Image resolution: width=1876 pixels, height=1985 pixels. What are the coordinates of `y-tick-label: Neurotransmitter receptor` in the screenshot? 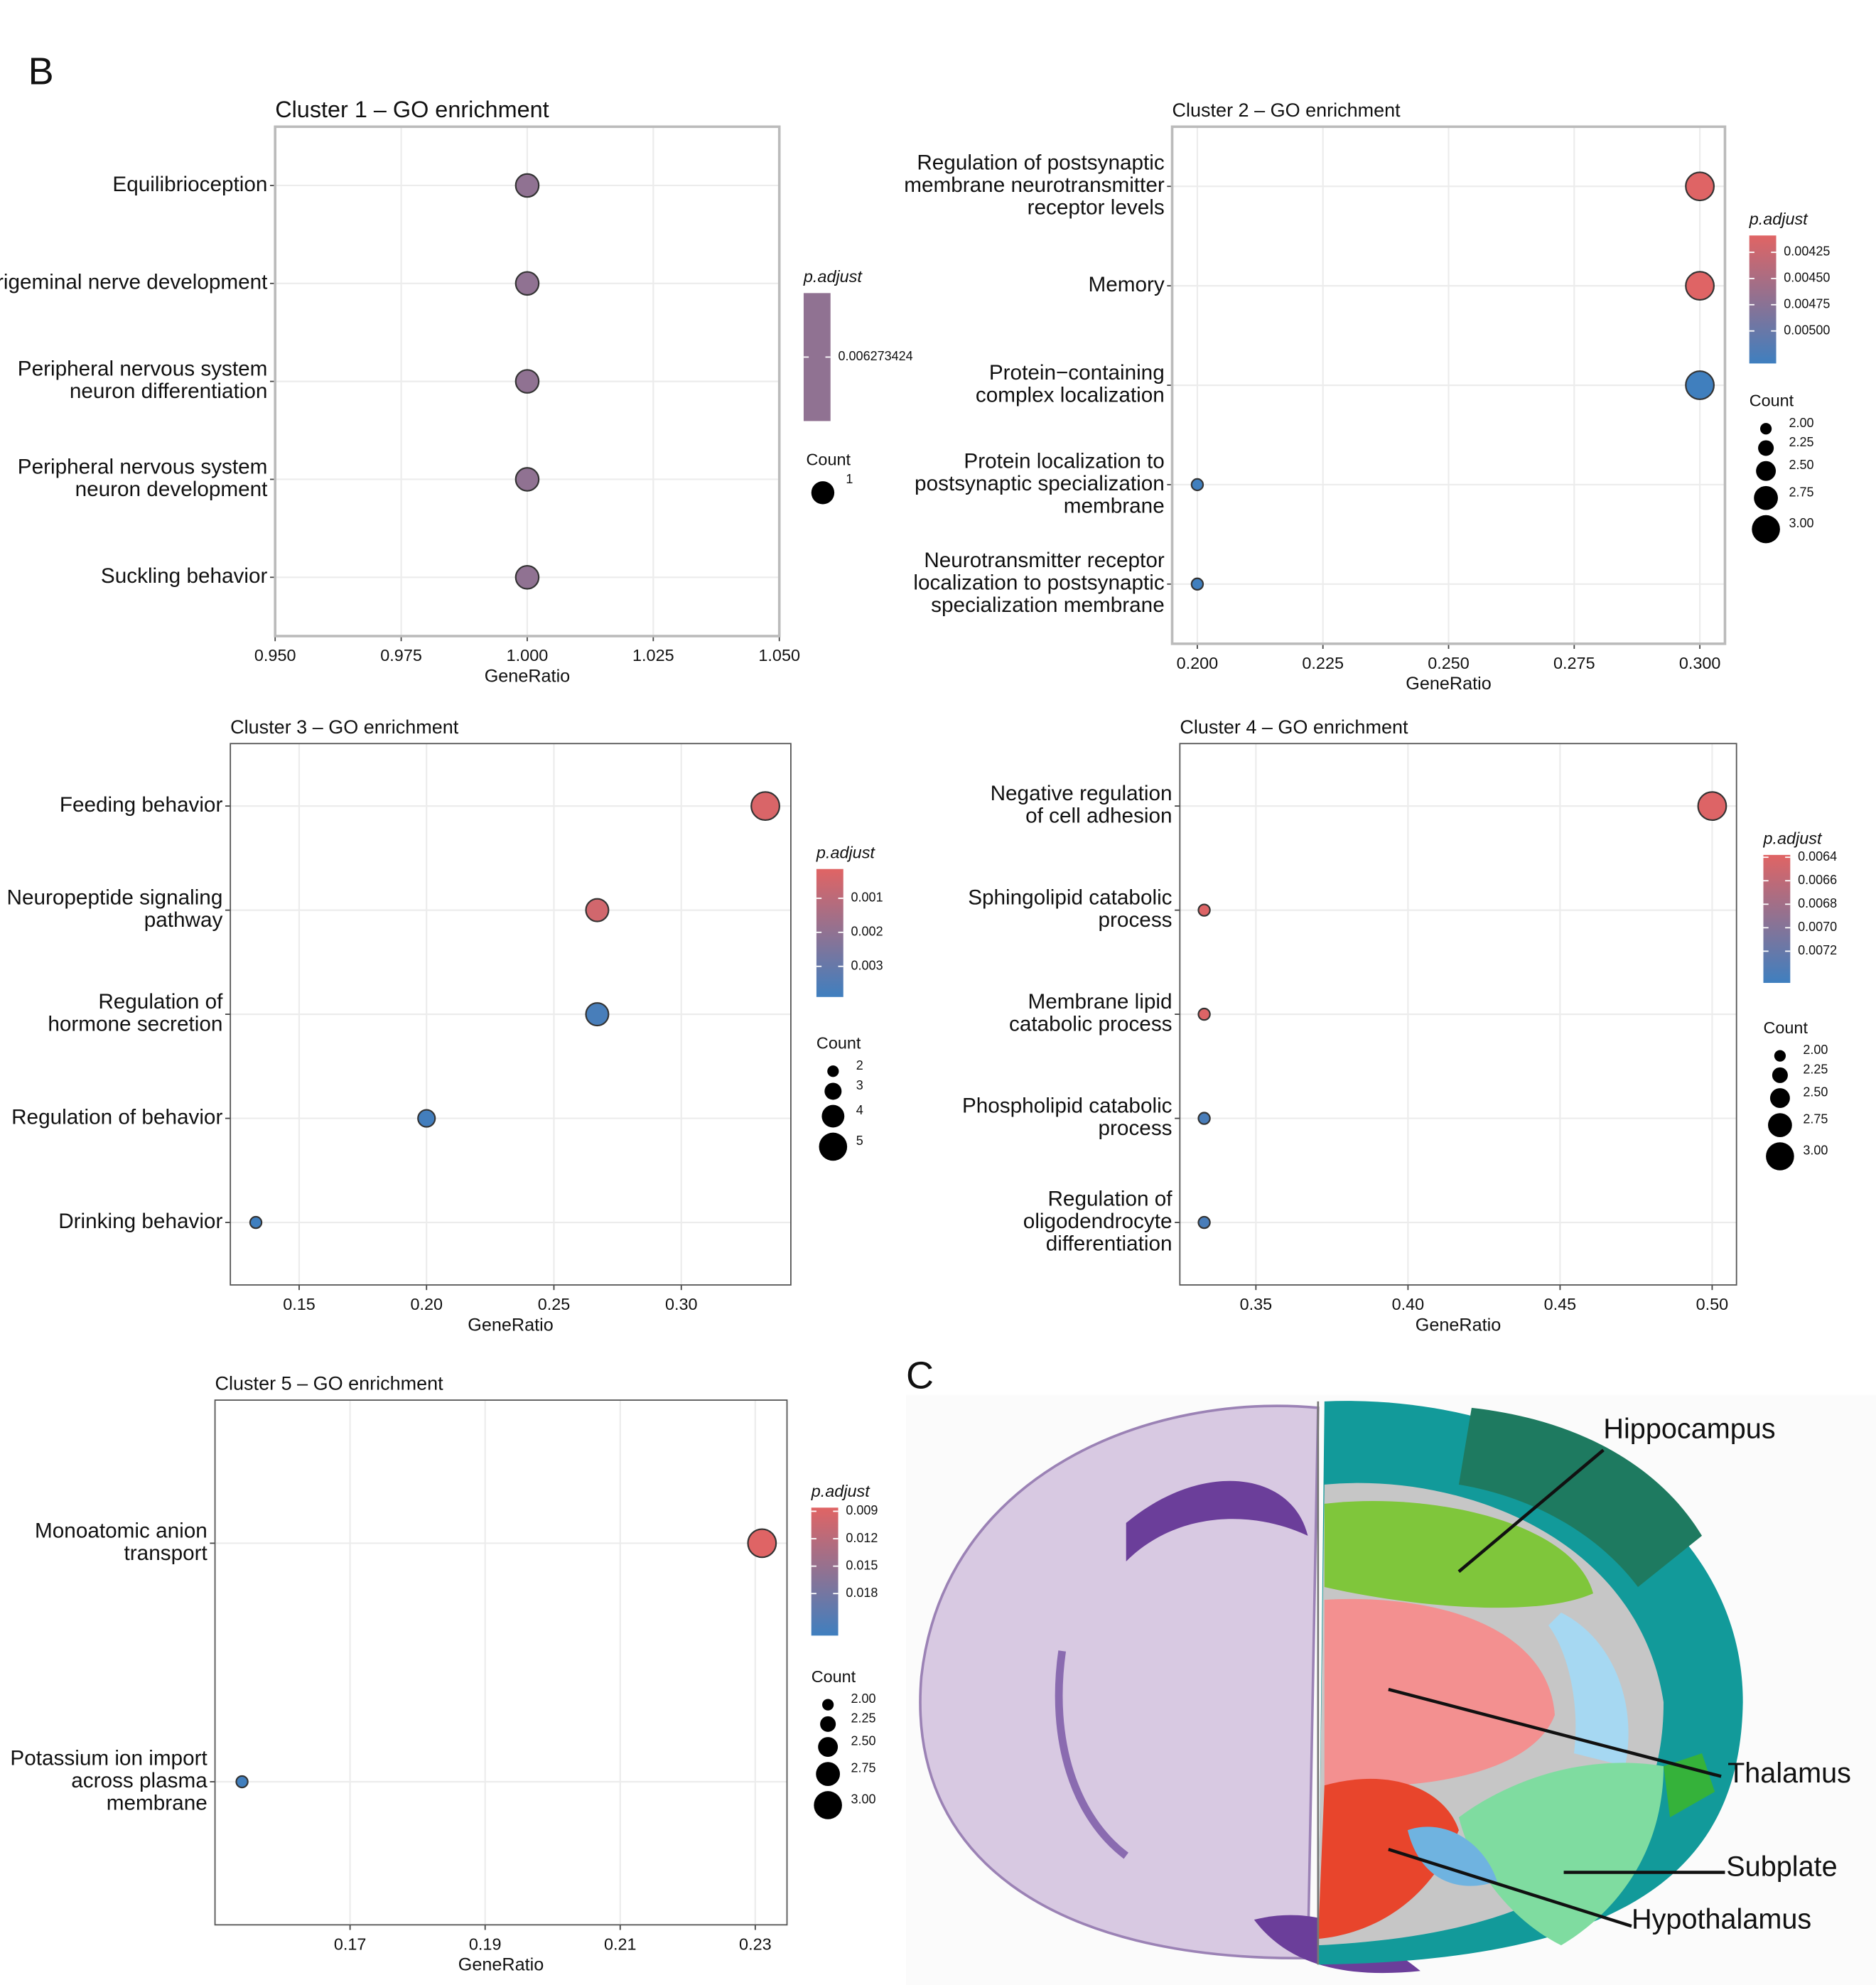 It's located at (1044, 560).